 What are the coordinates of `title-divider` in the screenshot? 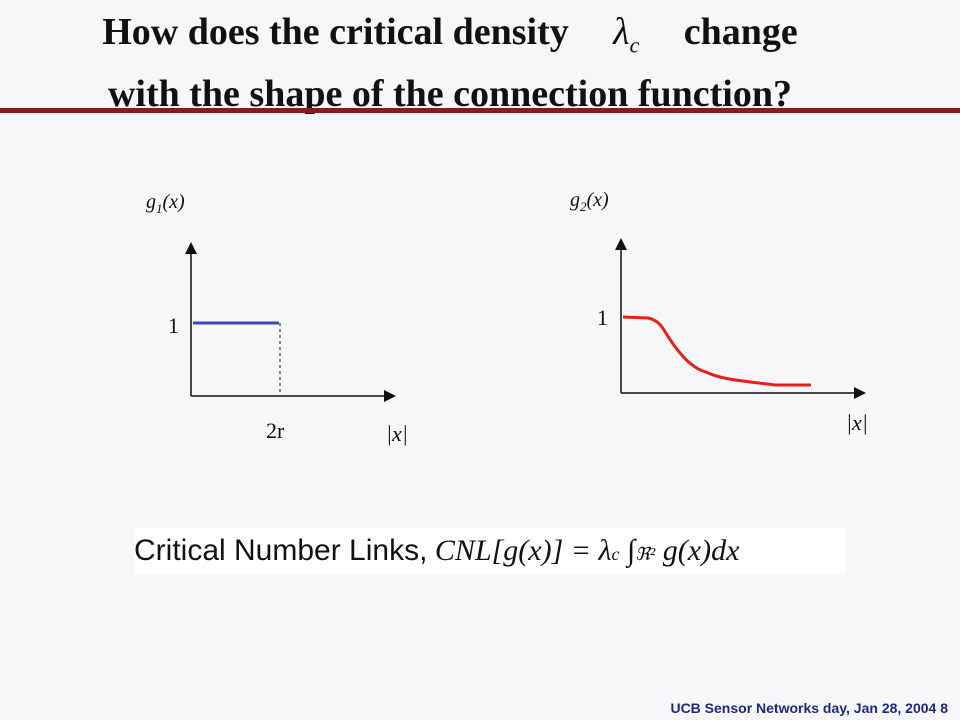 It's located at (480, 110).